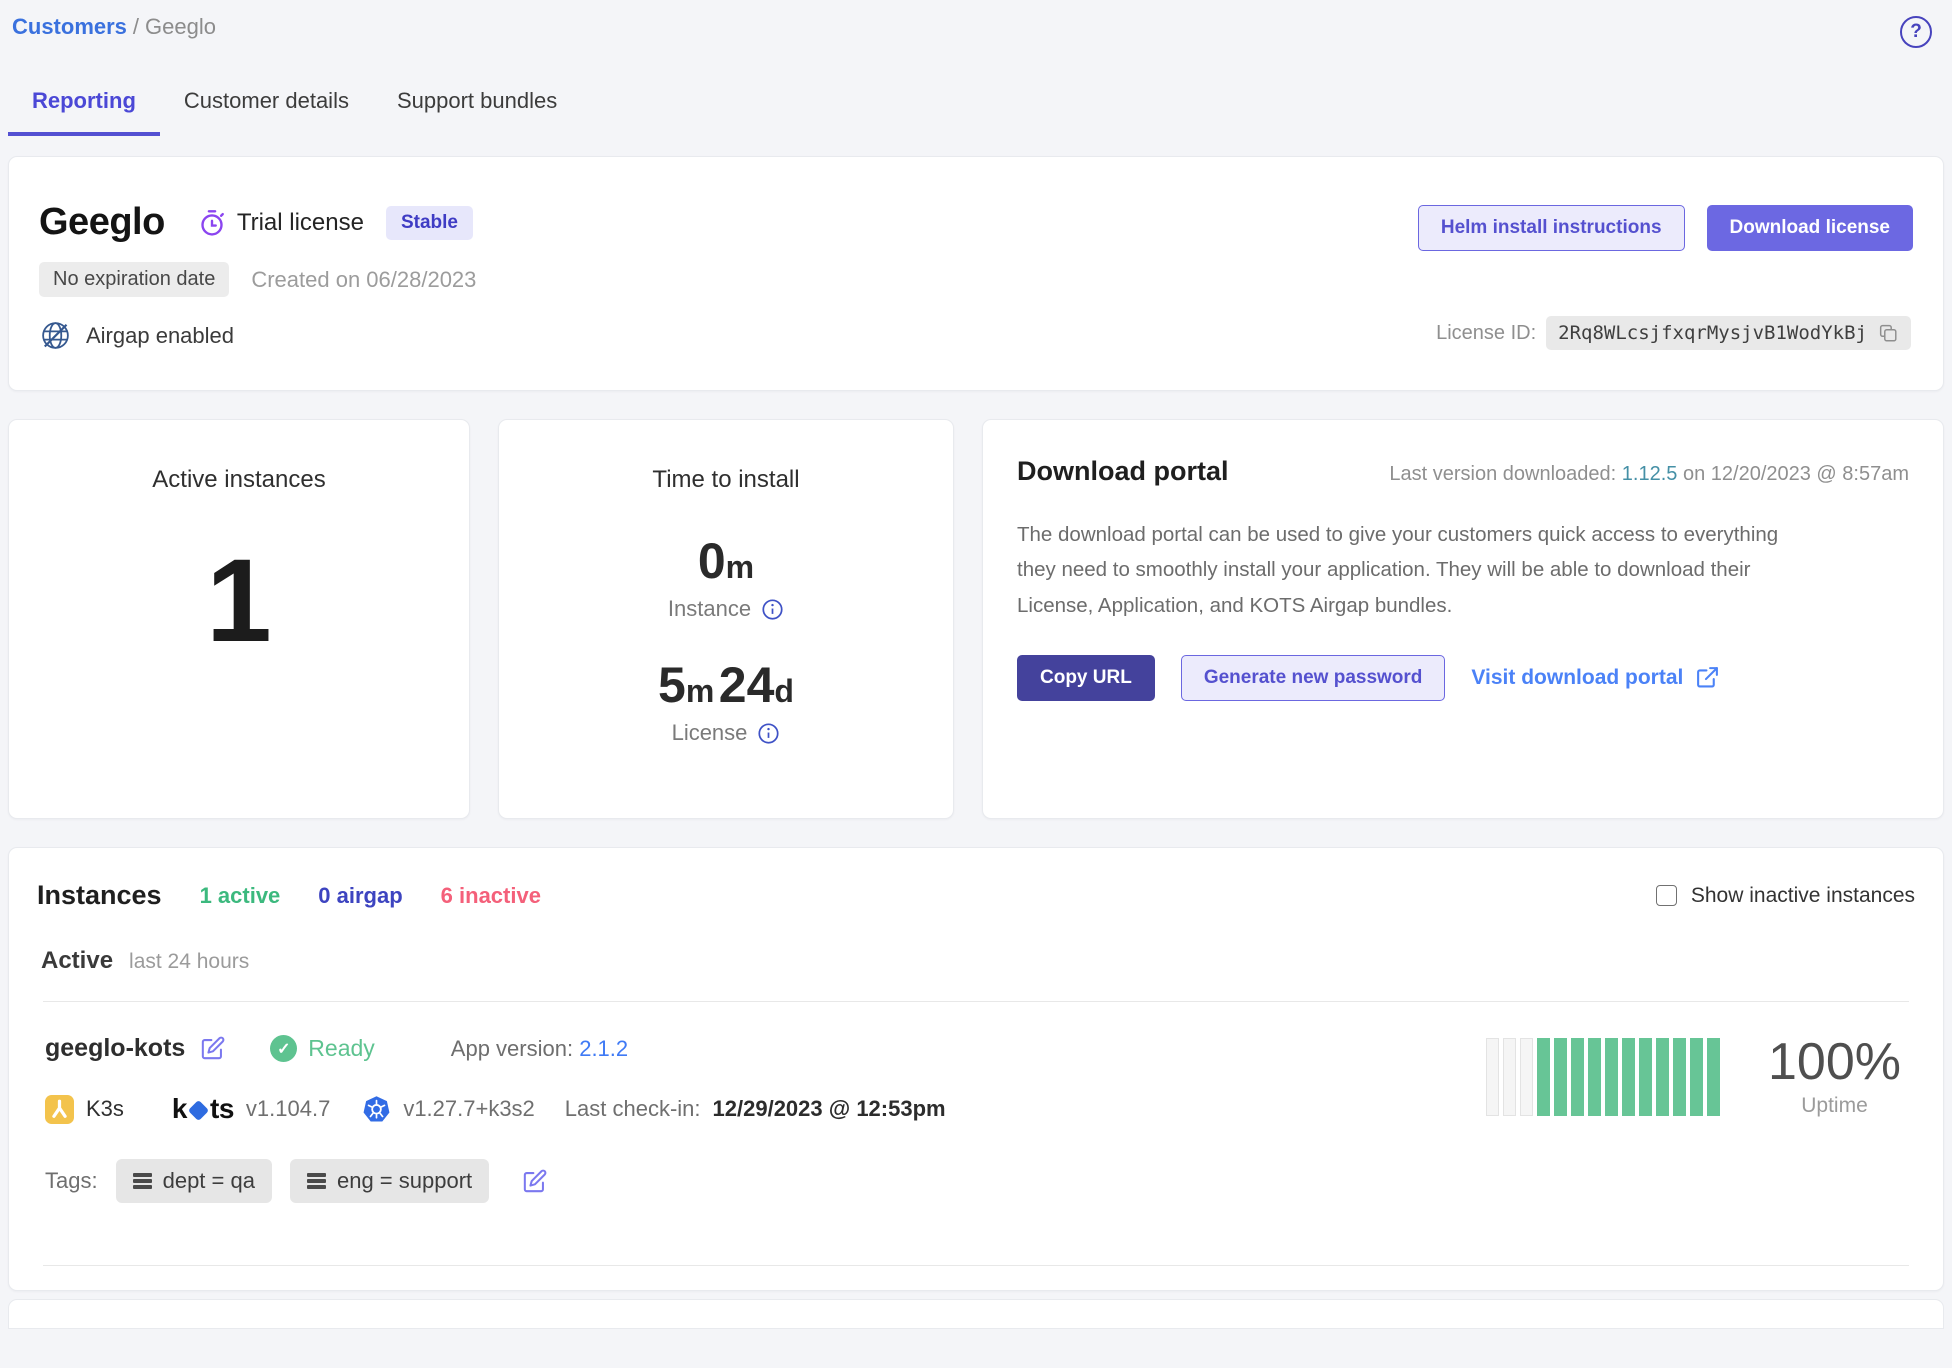 The width and height of the screenshot is (1952, 1368). Describe the element at coordinates (1313, 677) in the screenshot. I see `generate-new-password-button: Generate new password` at that location.